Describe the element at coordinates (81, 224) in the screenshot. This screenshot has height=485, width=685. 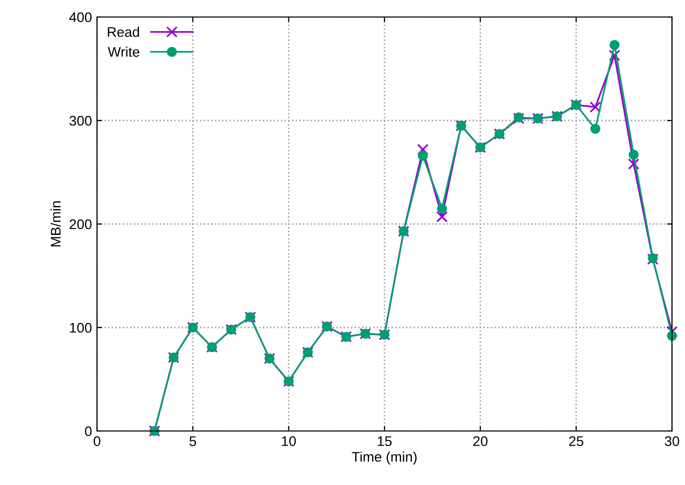
I see `y-tick-label: 200` at that location.